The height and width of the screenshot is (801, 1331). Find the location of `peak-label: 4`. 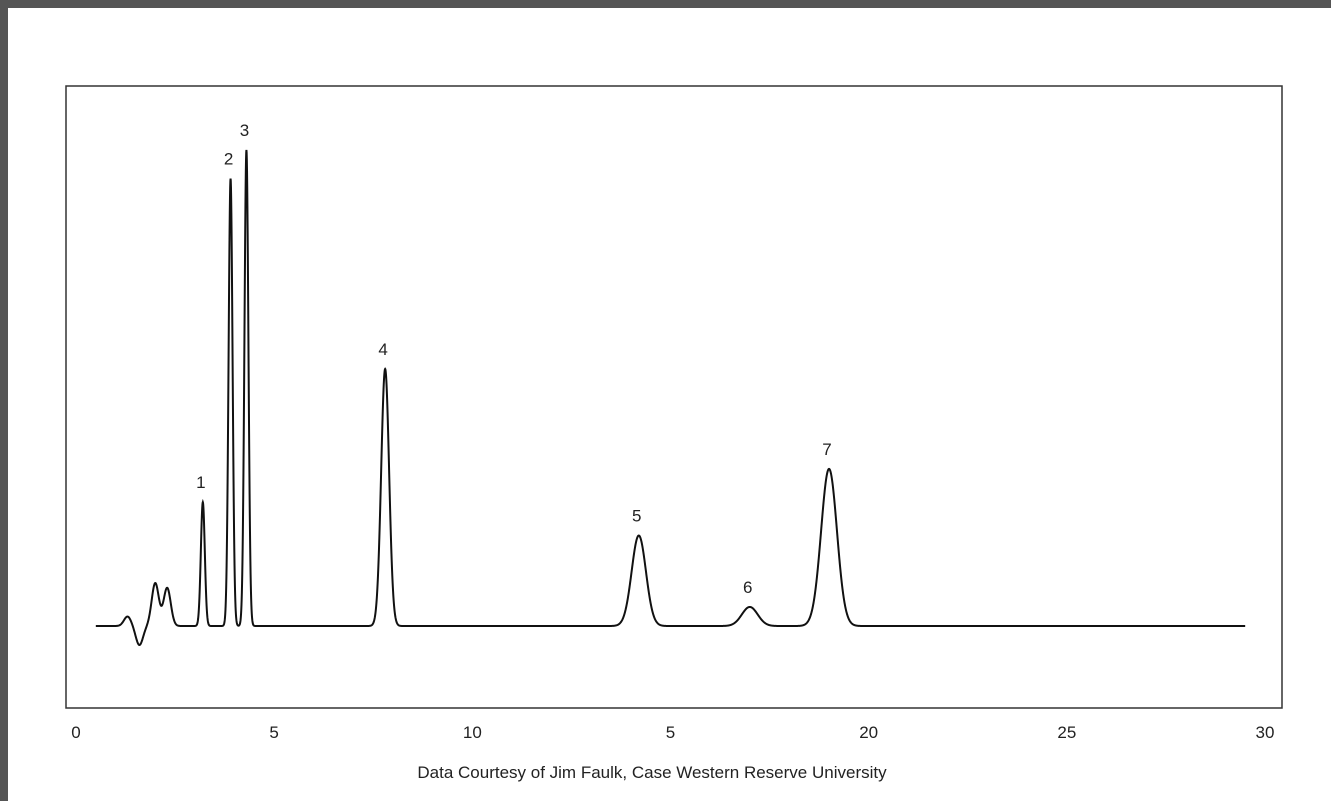

peak-label: 4 is located at coordinates (382, 349).